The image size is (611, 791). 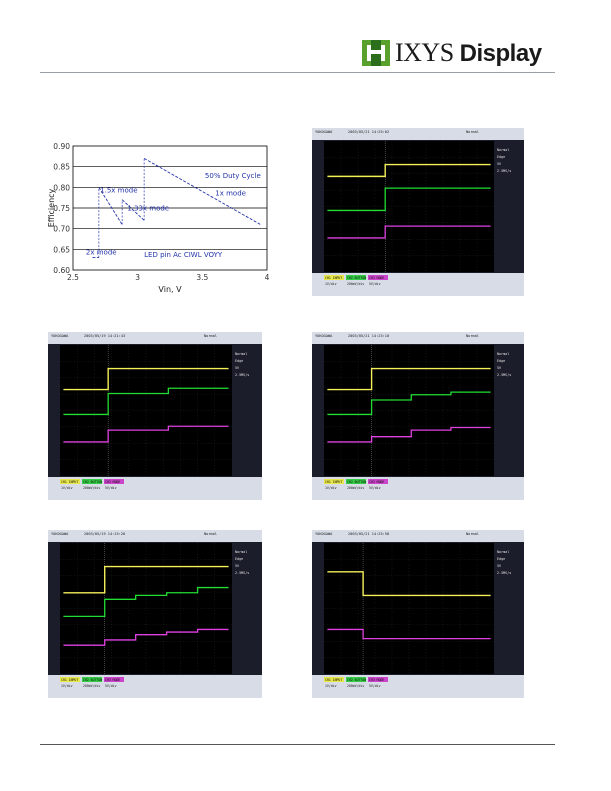 What do you see at coordinates (297, 744) in the screenshot?
I see `footer-rule` at bounding box center [297, 744].